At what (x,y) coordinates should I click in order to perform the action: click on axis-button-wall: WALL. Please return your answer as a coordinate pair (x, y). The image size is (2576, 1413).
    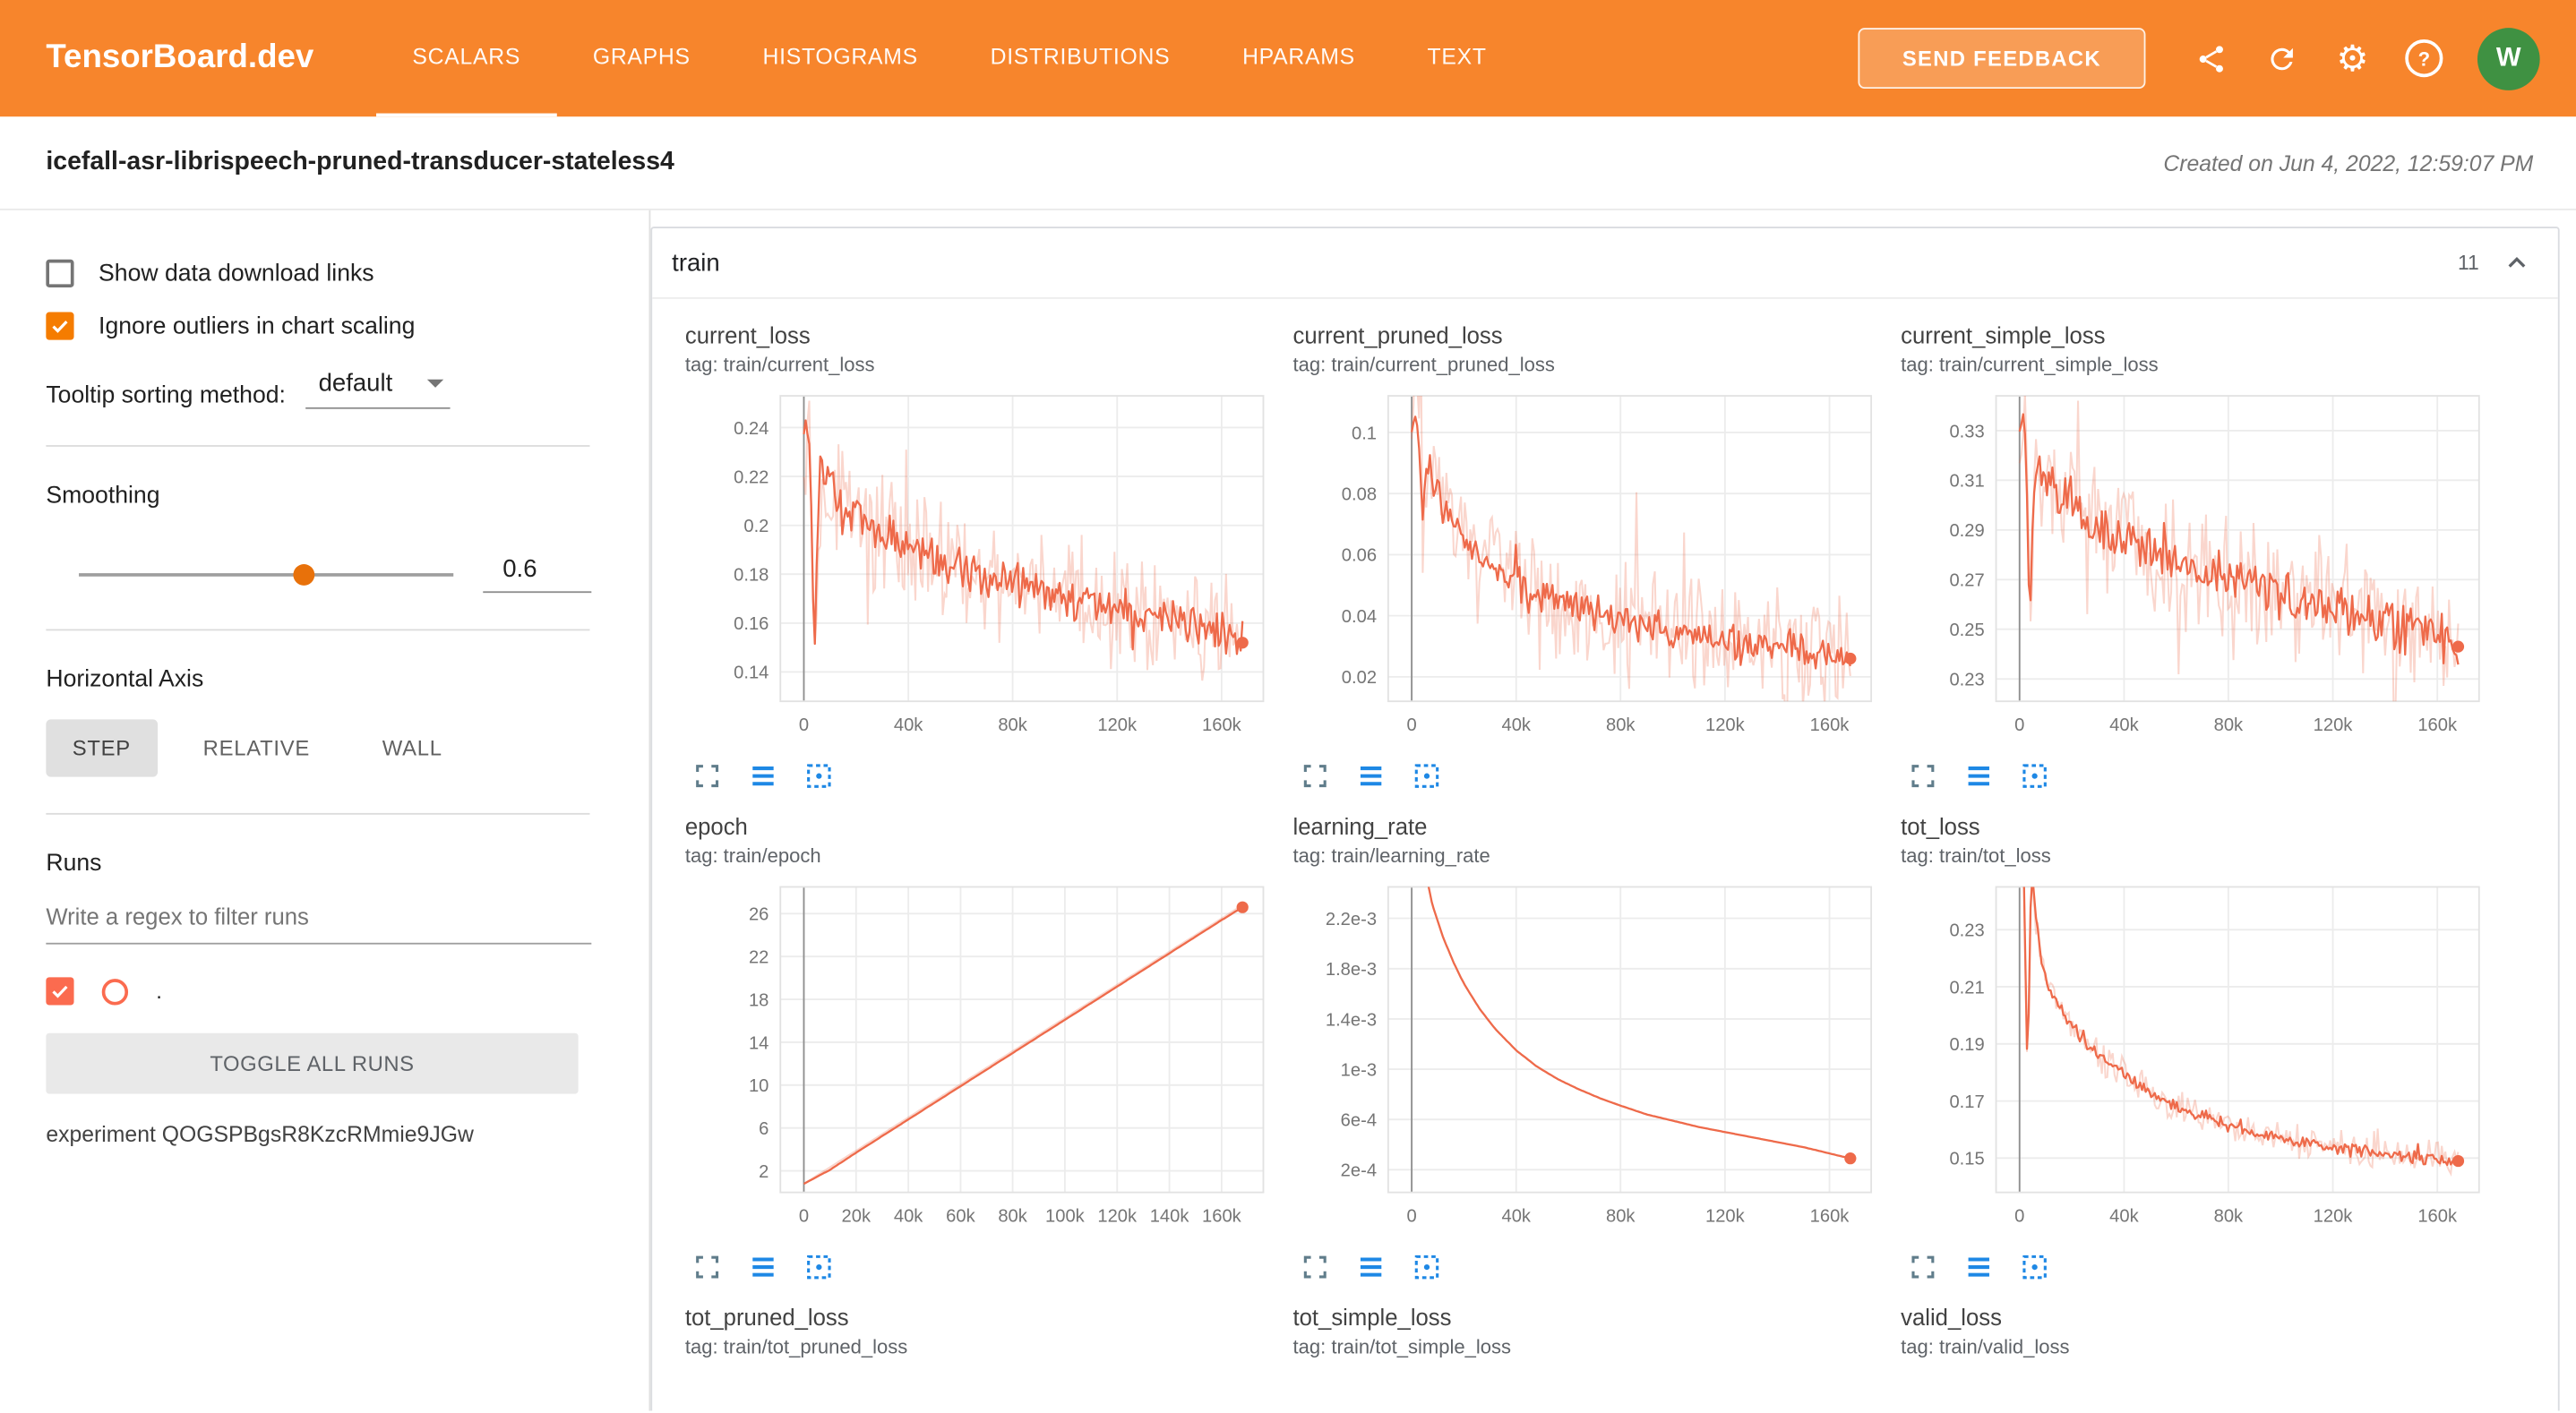
    Looking at the image, I should click on (412, 747).